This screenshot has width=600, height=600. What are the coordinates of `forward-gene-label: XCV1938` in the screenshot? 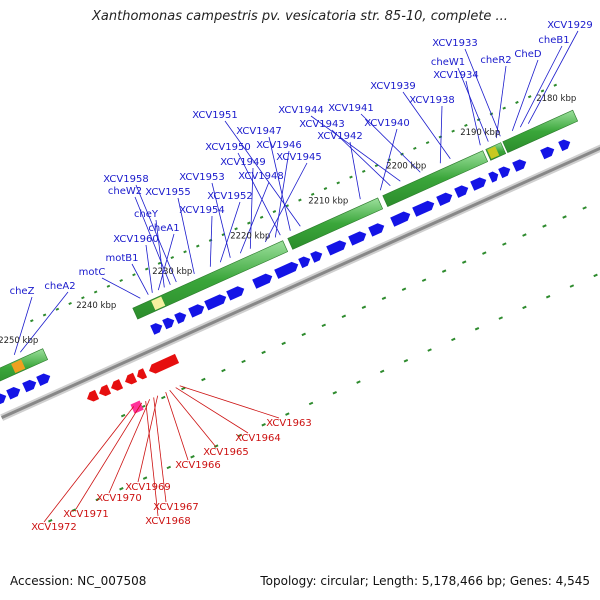 It's located at (431, 100).